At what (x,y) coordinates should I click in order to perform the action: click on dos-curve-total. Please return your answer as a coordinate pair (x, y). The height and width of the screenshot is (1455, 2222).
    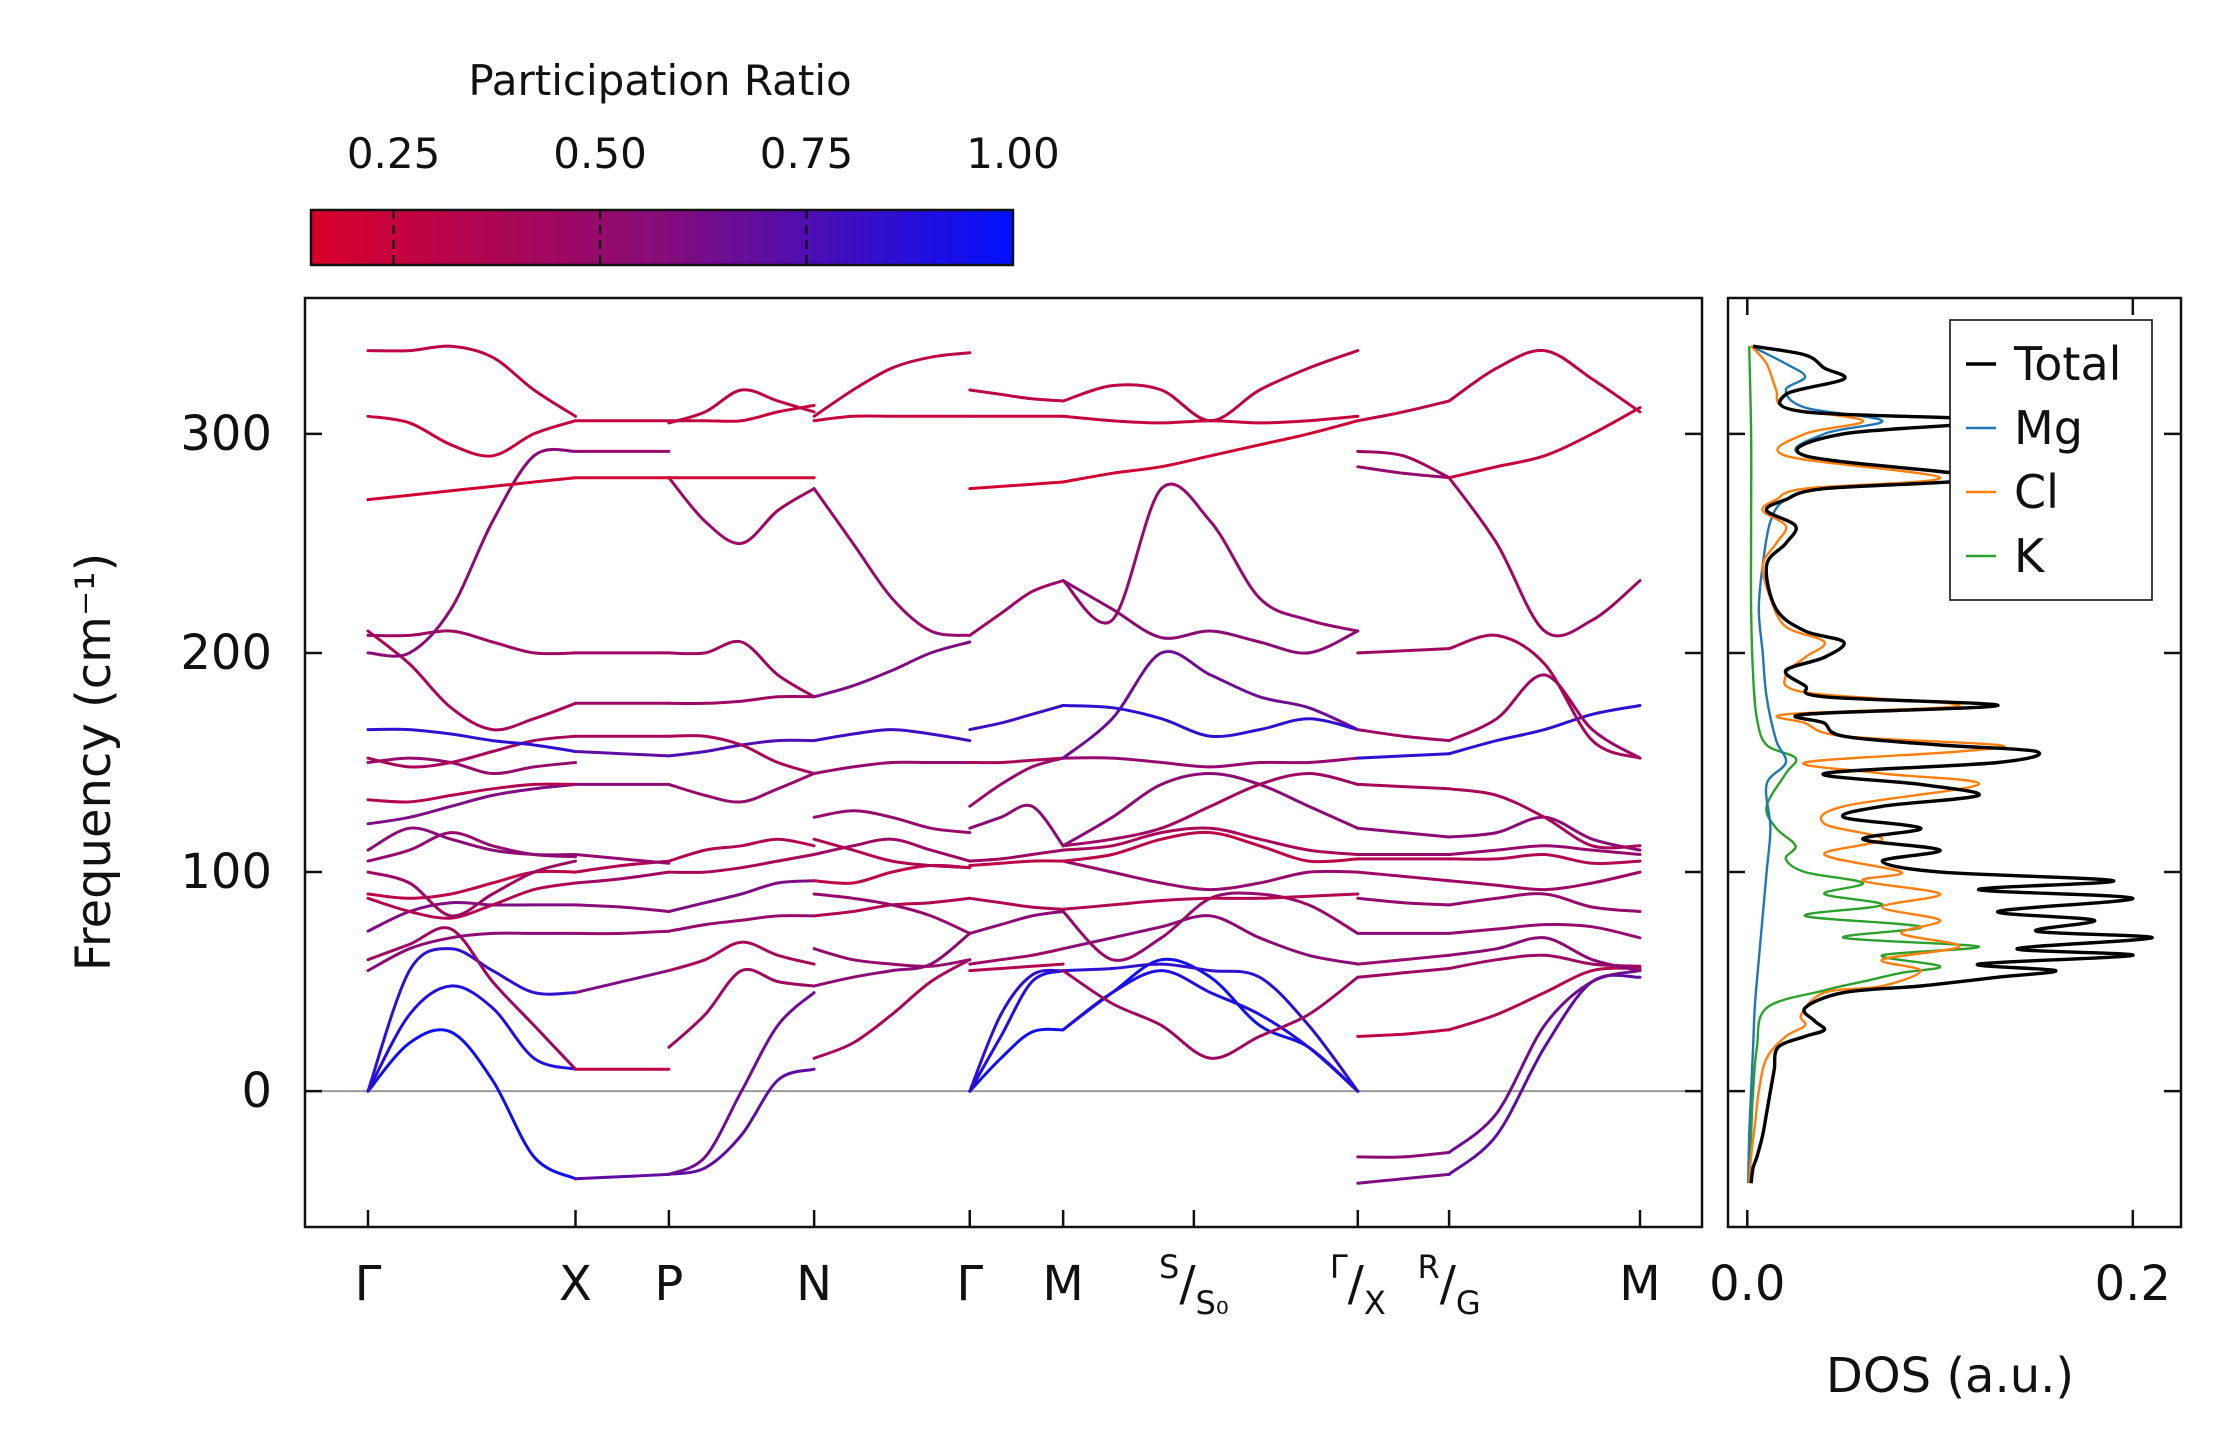
    Looking at the image, I should click on (1951, 764).